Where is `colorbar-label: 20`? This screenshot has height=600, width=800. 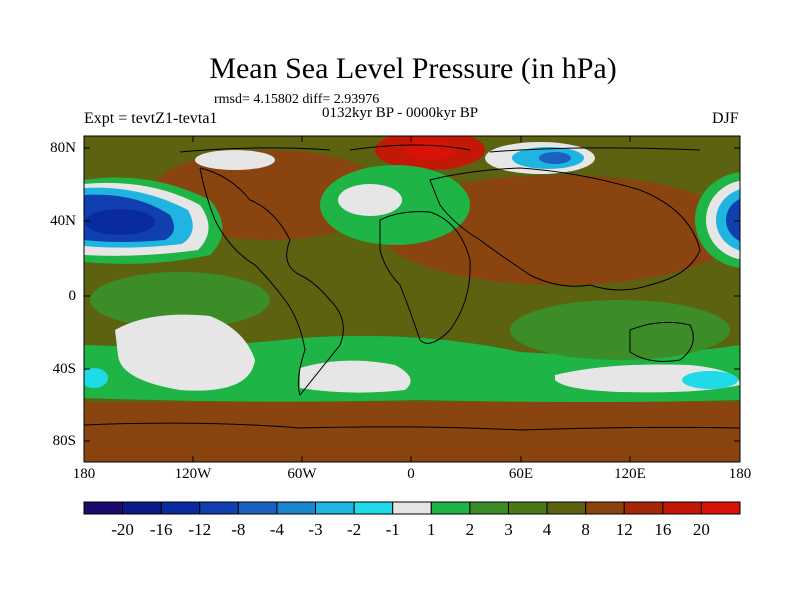
colorbar-label: 20 is located at coordinates (701, 529).